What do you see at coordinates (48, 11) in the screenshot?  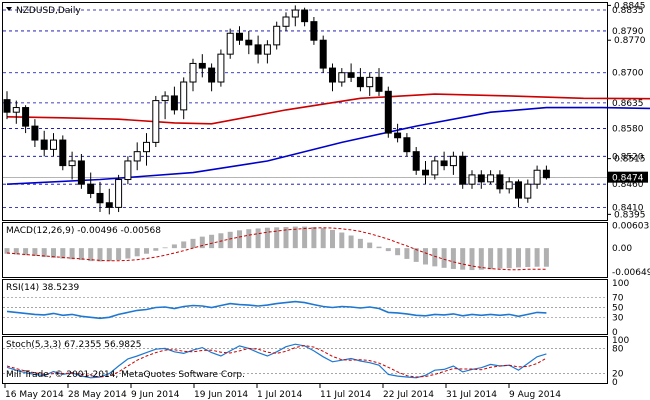 I see `symbol-title: NZDUSD,Daily` at bounding box center [48, 11].